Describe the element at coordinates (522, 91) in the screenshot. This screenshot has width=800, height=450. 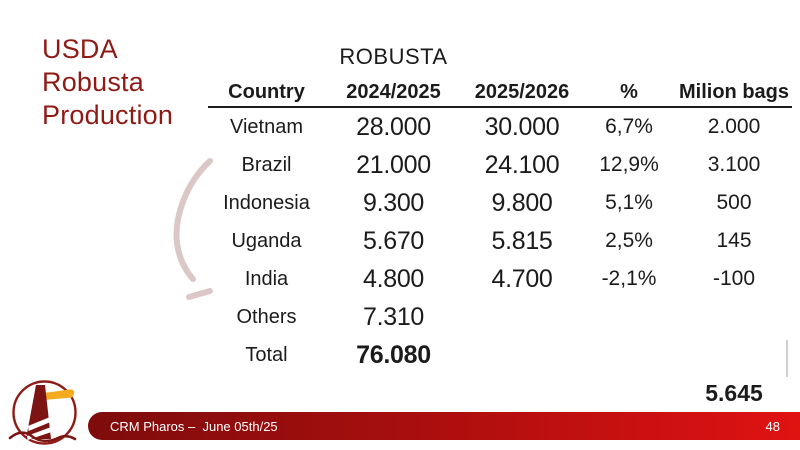
I see `header-cell-2025-2026: 2025/2026` at that location.